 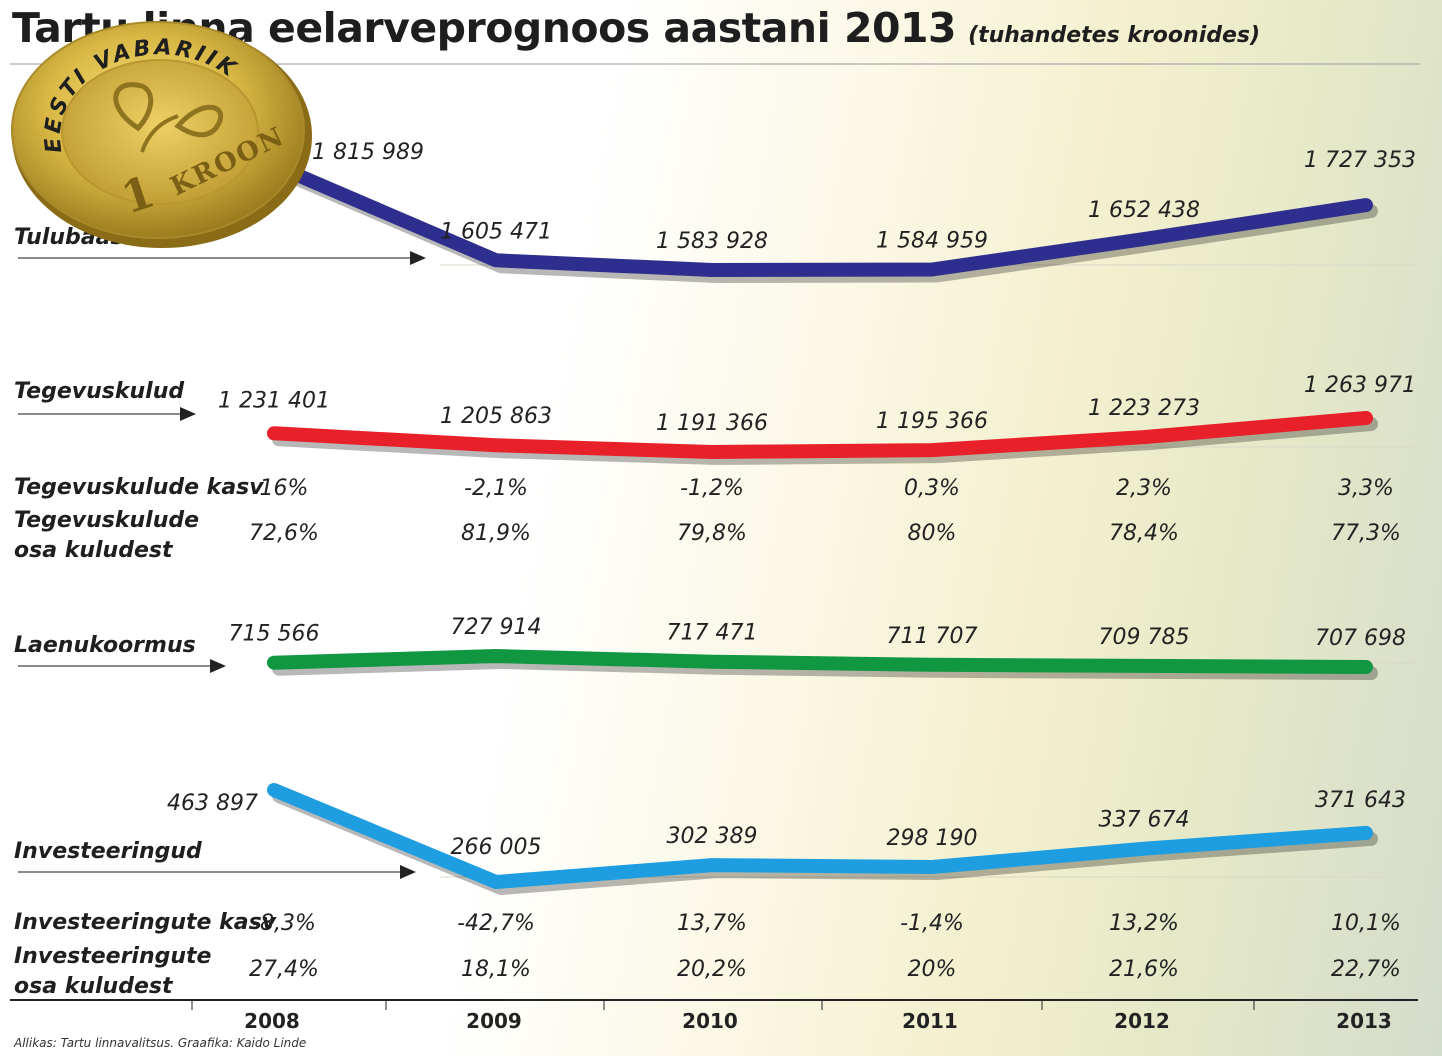 What do you see at coordinates (820, 661) in the screenshot?
I see `series-line-laenukoormus` at bounding box center [820, 661].